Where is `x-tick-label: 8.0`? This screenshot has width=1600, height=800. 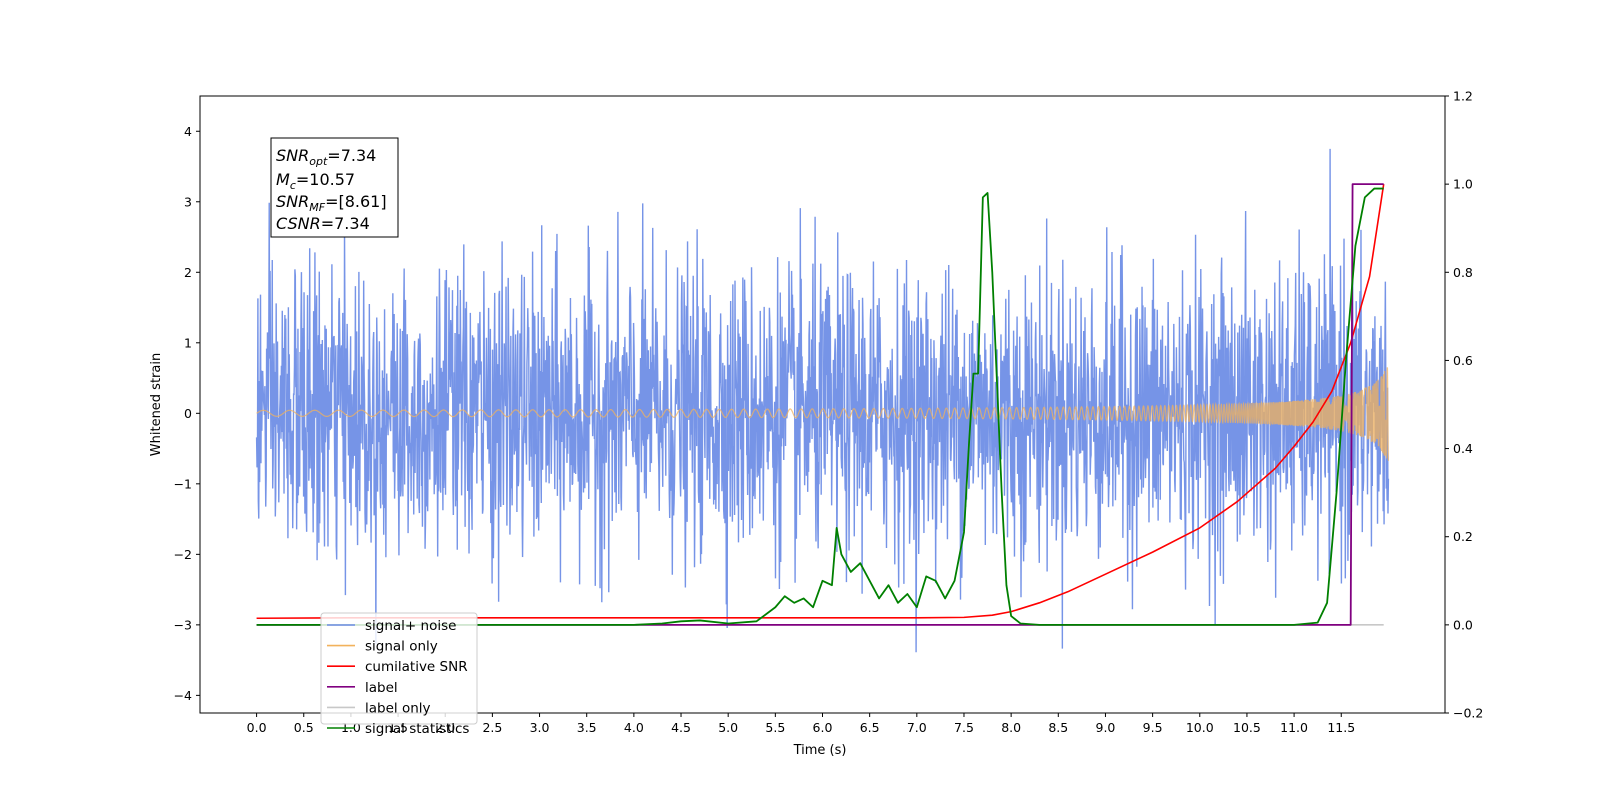
x-tick-label: 8.0 is located at coordinates (1011, 727).